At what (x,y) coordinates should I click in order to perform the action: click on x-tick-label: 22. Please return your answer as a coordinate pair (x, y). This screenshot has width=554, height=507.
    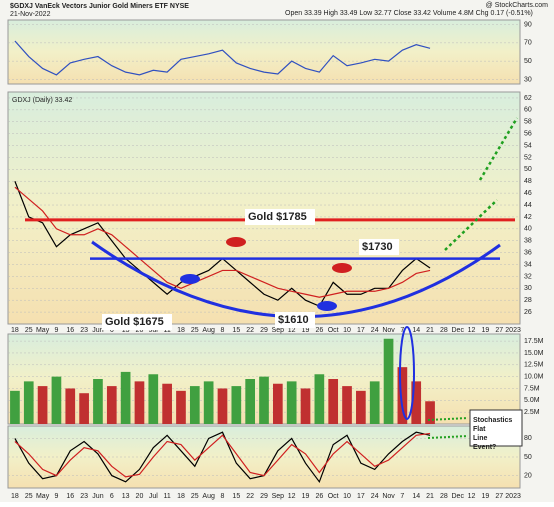
    Looking at the image, I should click on (250, 496).